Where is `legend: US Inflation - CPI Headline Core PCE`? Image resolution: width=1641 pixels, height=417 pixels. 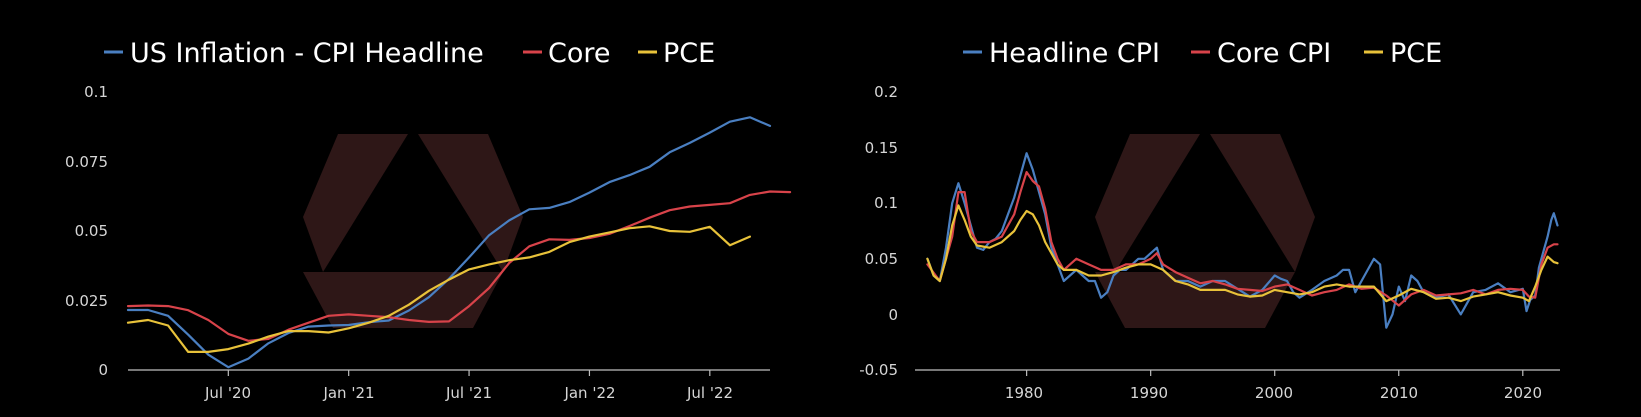
legend: US Inflation - CPI Headline Core PCE is located at coordinates (409, 53).